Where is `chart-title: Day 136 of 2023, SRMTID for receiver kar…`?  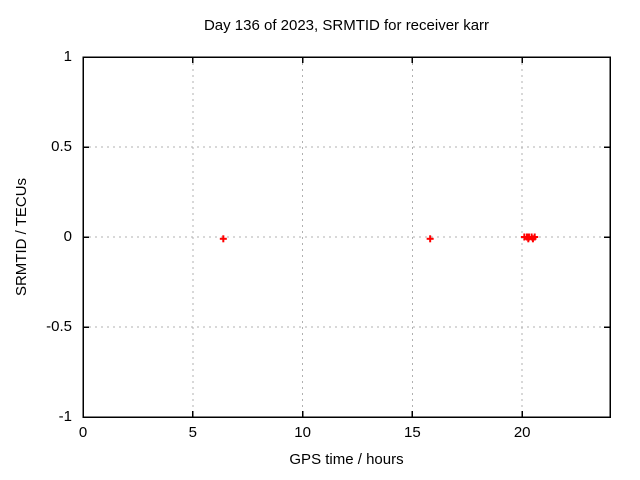 chart-title: Day 136 of 2023, SRMTID for receiver kar… is located at coordinates (346, 25).